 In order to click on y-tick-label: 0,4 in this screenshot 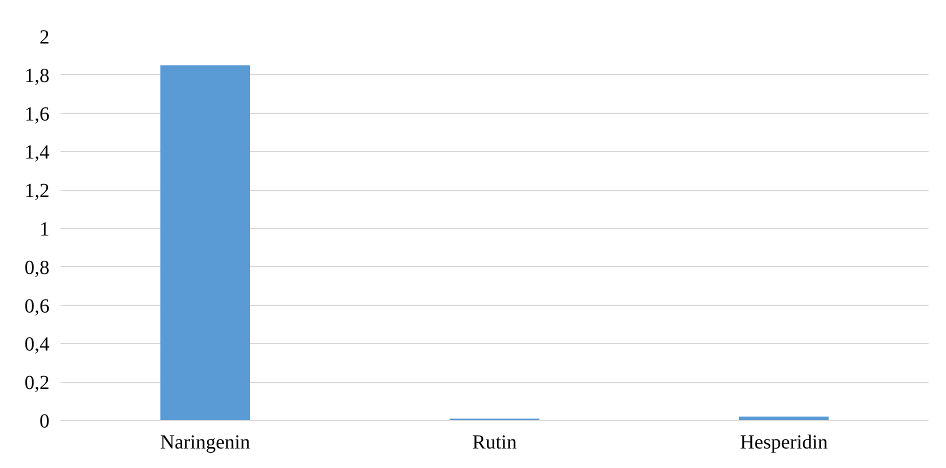, I will do `click(37, 345)`.